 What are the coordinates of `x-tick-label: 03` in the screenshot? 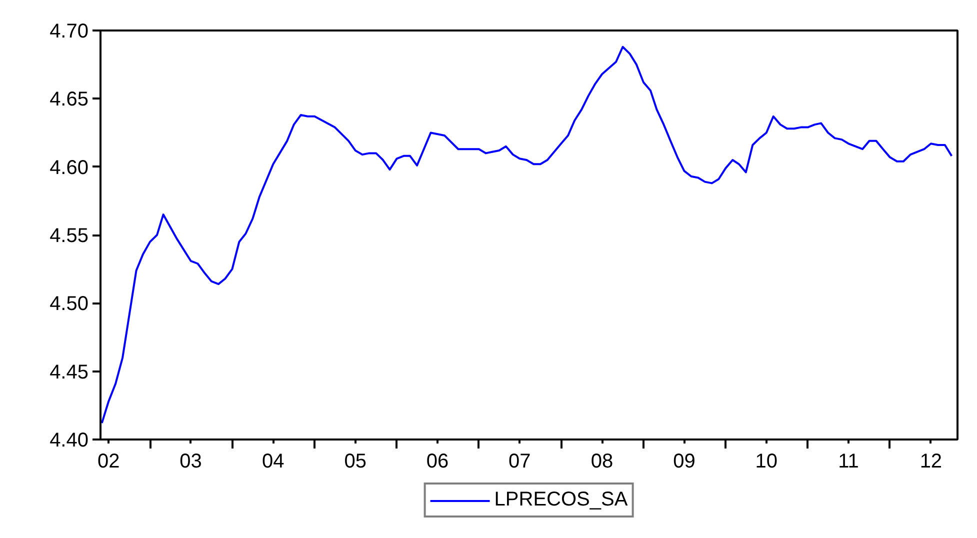 It's located at (191, 461).